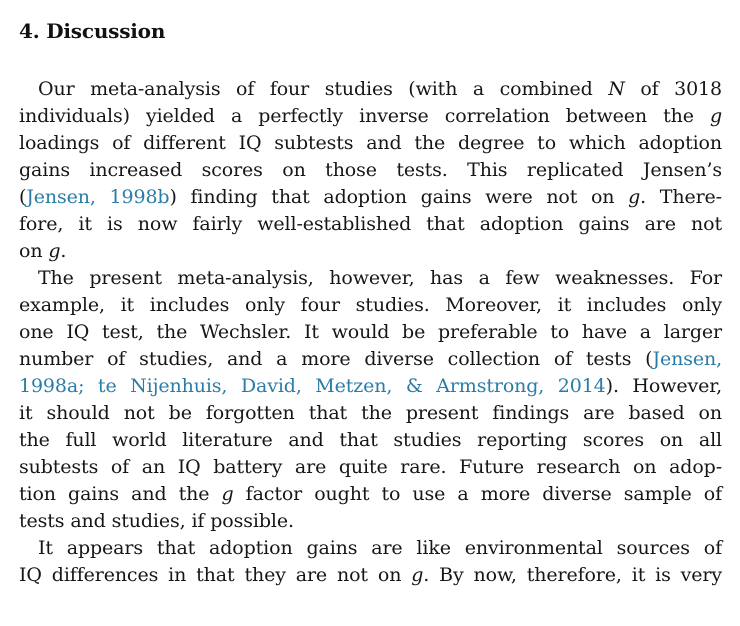  I want to click on text-run: of 3018, so click(673, 89).